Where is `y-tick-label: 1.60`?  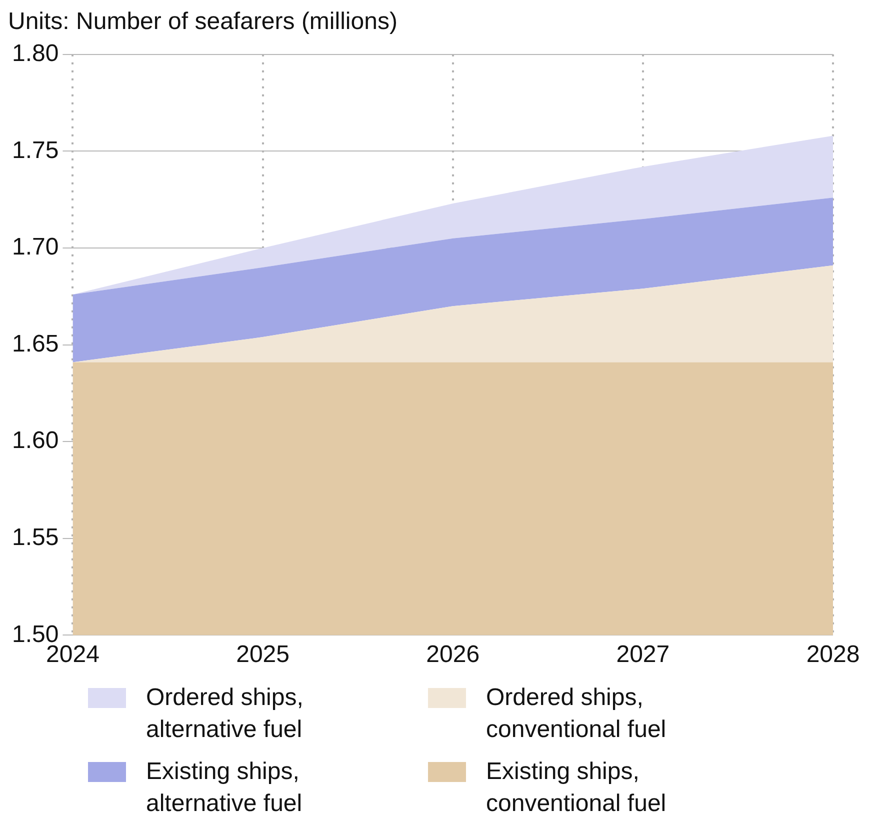 y-tick-label: 1.60 is located at coordinates (35, 440).